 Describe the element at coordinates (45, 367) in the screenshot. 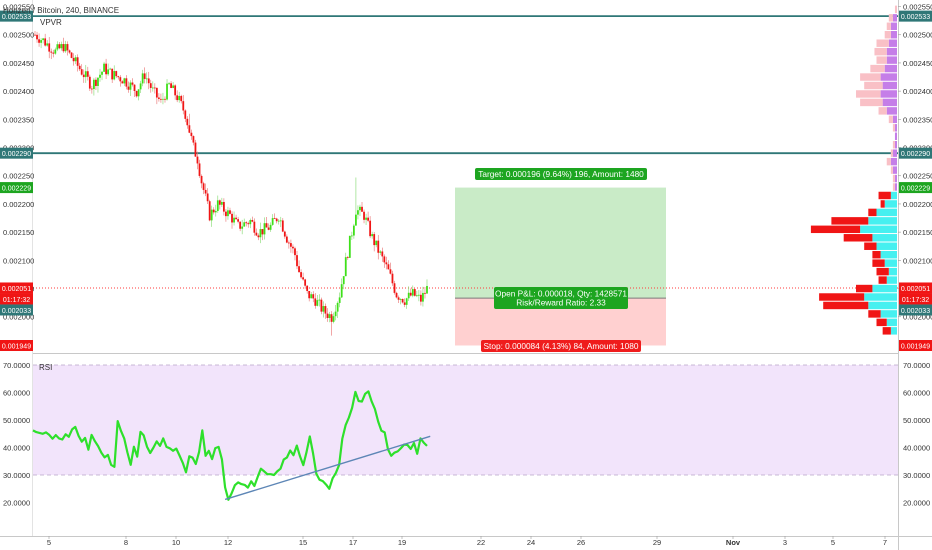

I see `rsi-indicator-label: RSI` at that location.